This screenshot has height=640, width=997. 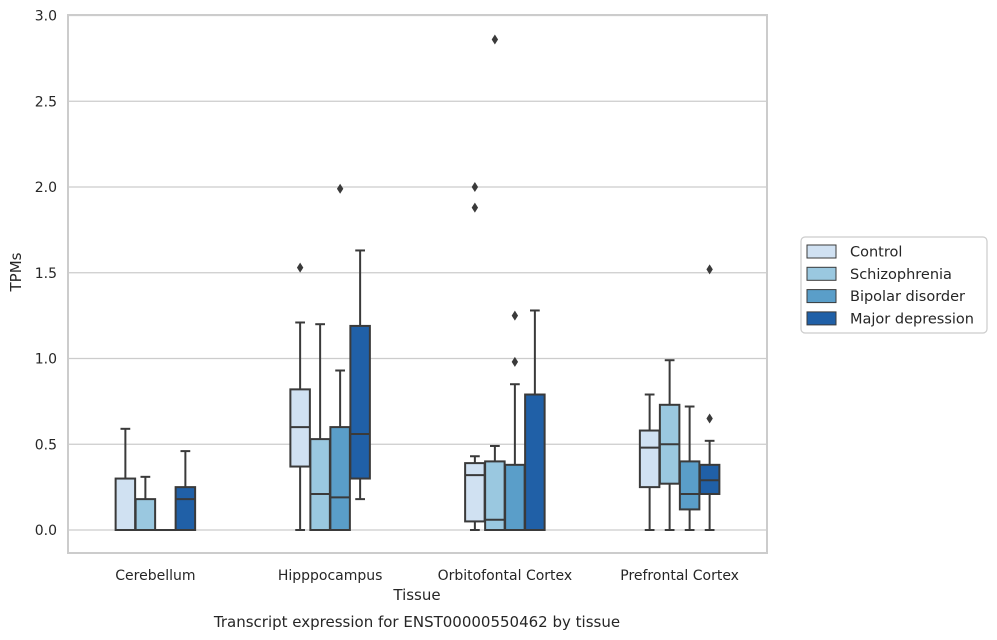 What do you see at coordinates (505, 576) in the screenshot?
I see `x-tick-label: Orbitofontal Cortex` at bounding box center [505, 576].